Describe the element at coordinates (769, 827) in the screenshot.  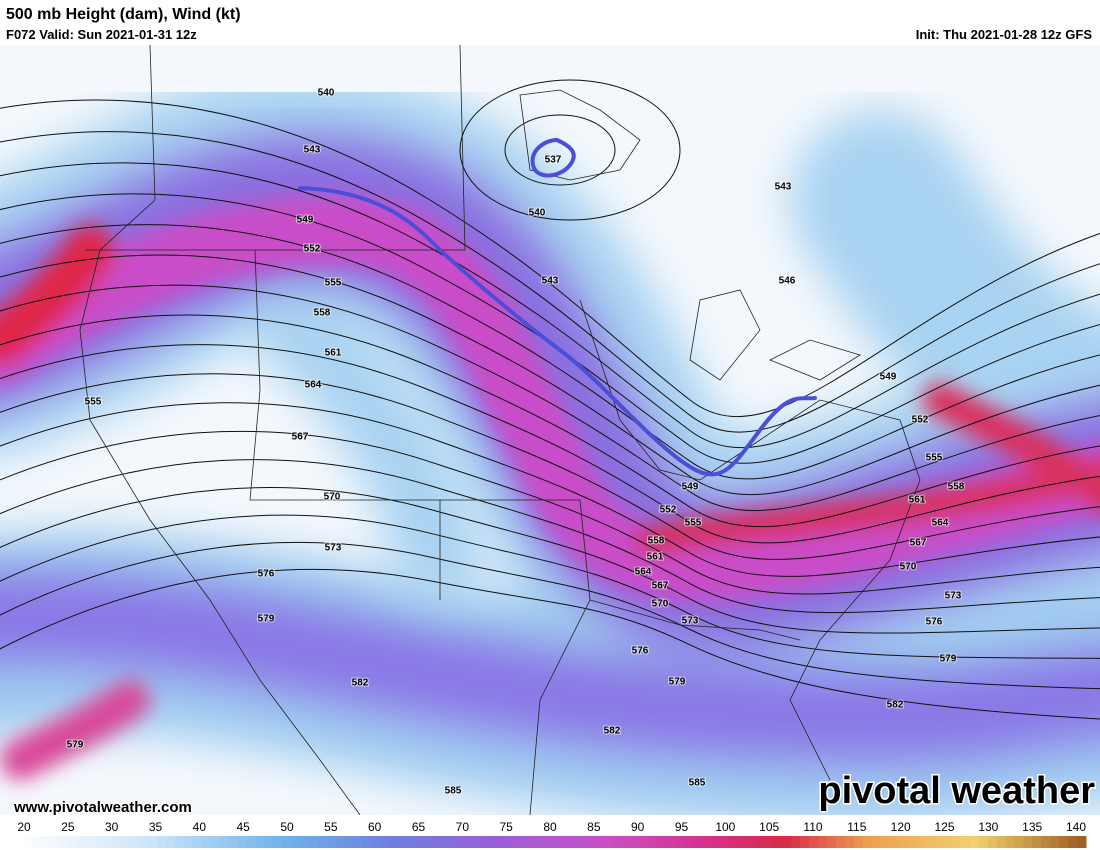
I see `colorbar-tick-label: 105` at that location.